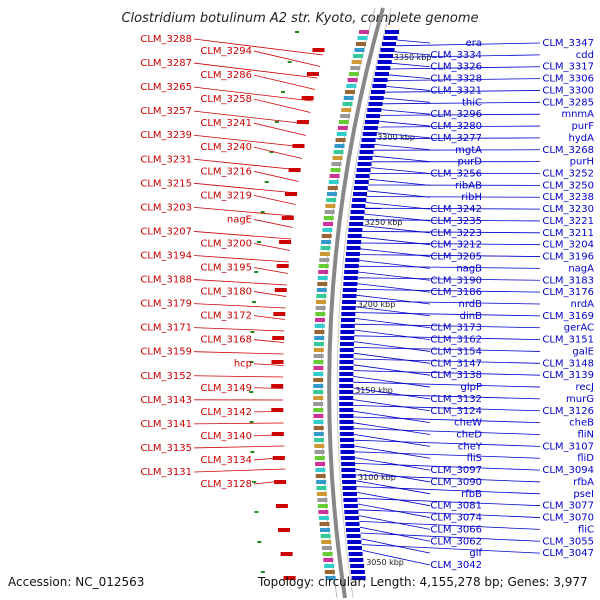 This screenshot has width=600, height=600. Describe the element at coordinates (568, 185) in the screenshot. I see `forward-gene-label: CLM_3250` at that location.